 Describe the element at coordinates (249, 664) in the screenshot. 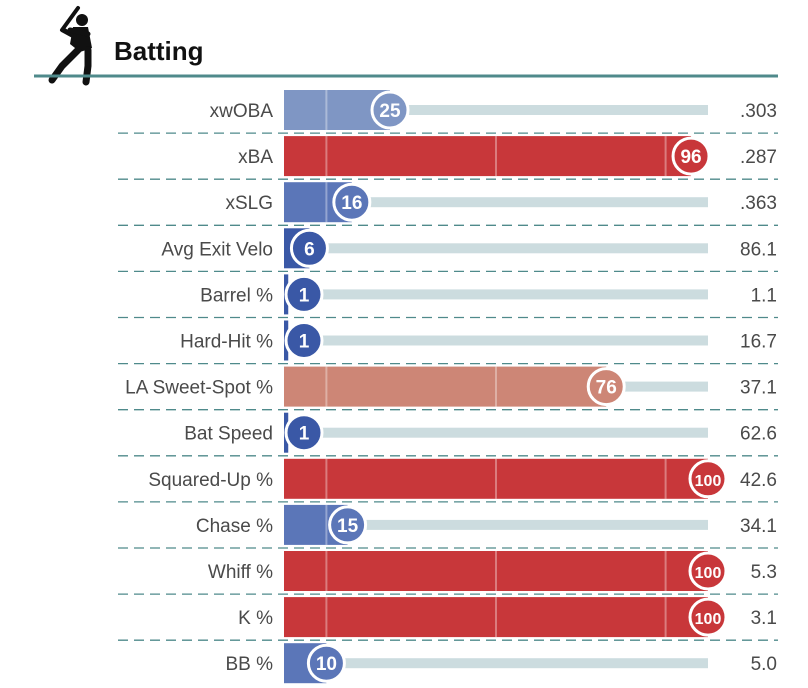

I see `metric-label: BB %` at that location.